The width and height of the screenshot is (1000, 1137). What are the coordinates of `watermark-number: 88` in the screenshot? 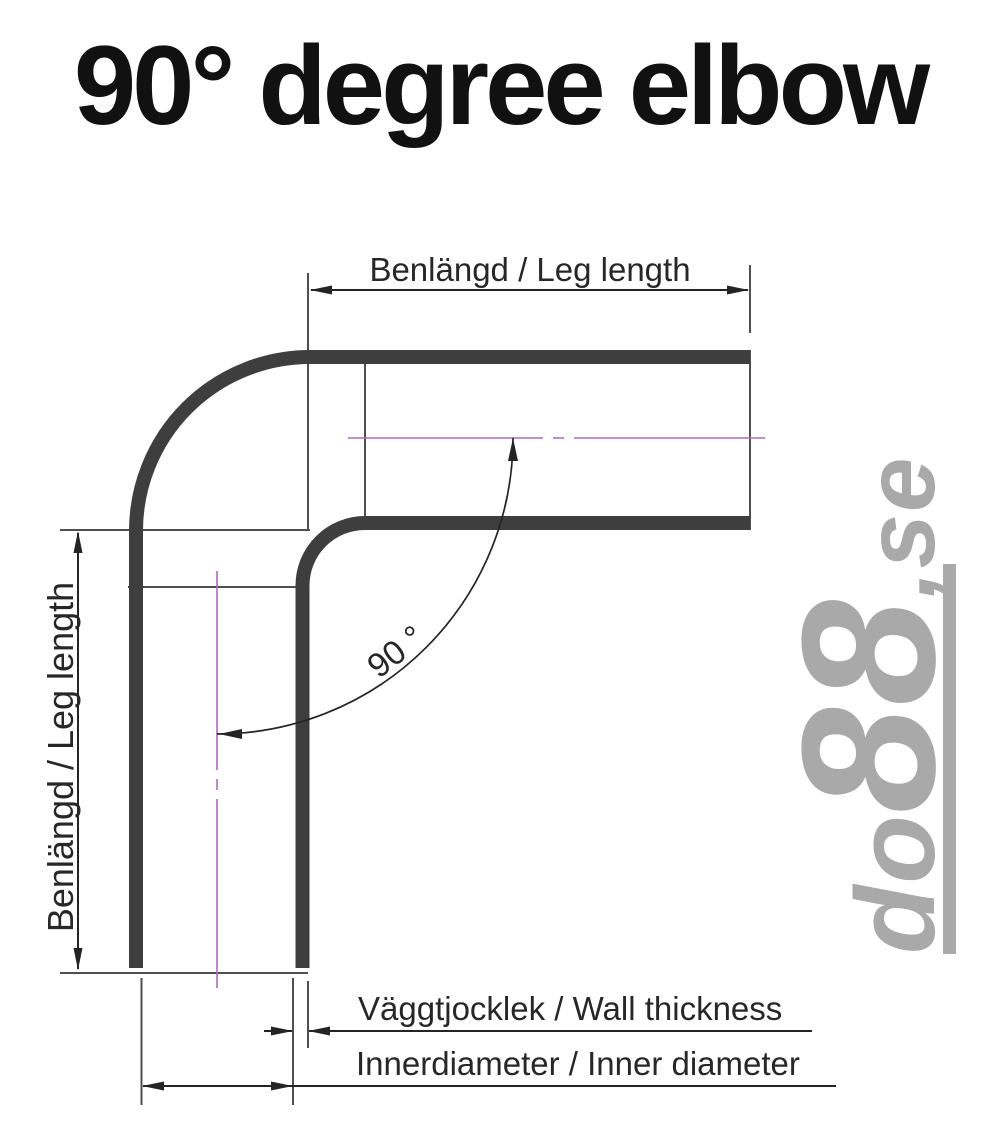 It's located at (869, 705).